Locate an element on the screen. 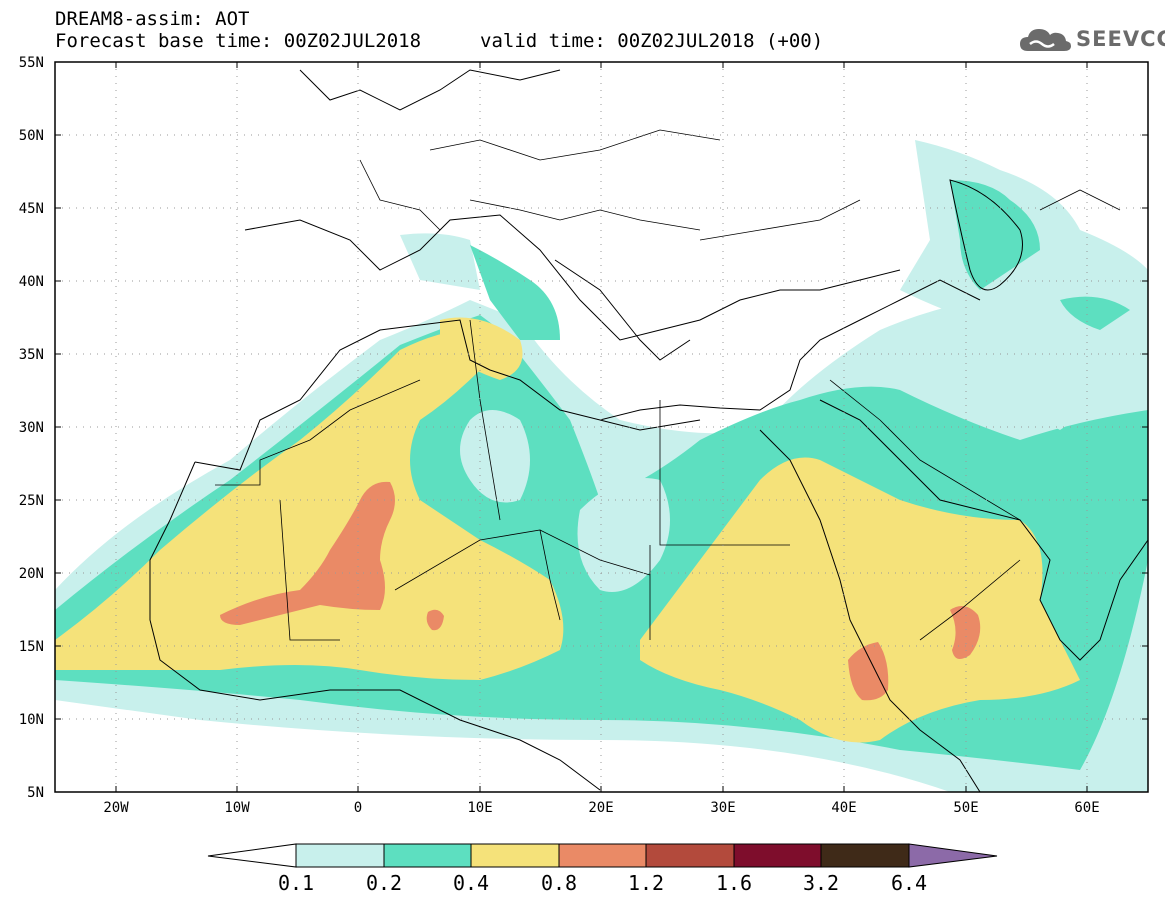 Image resolution: width=1165 pixels, height=905 pixels. lon-labels: 20W 10W 0 10E 20E 30E 40E 50E 60E is located at coordinates (601, 808).